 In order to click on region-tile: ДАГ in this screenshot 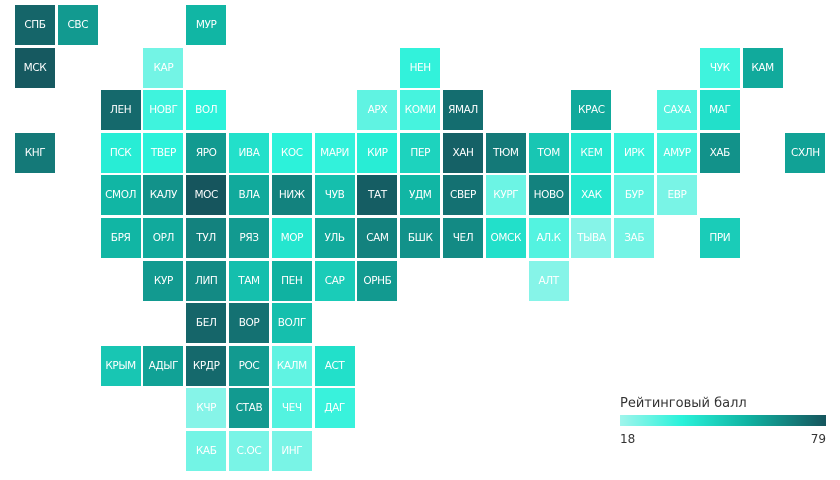, I will do `click(334, 408)`.